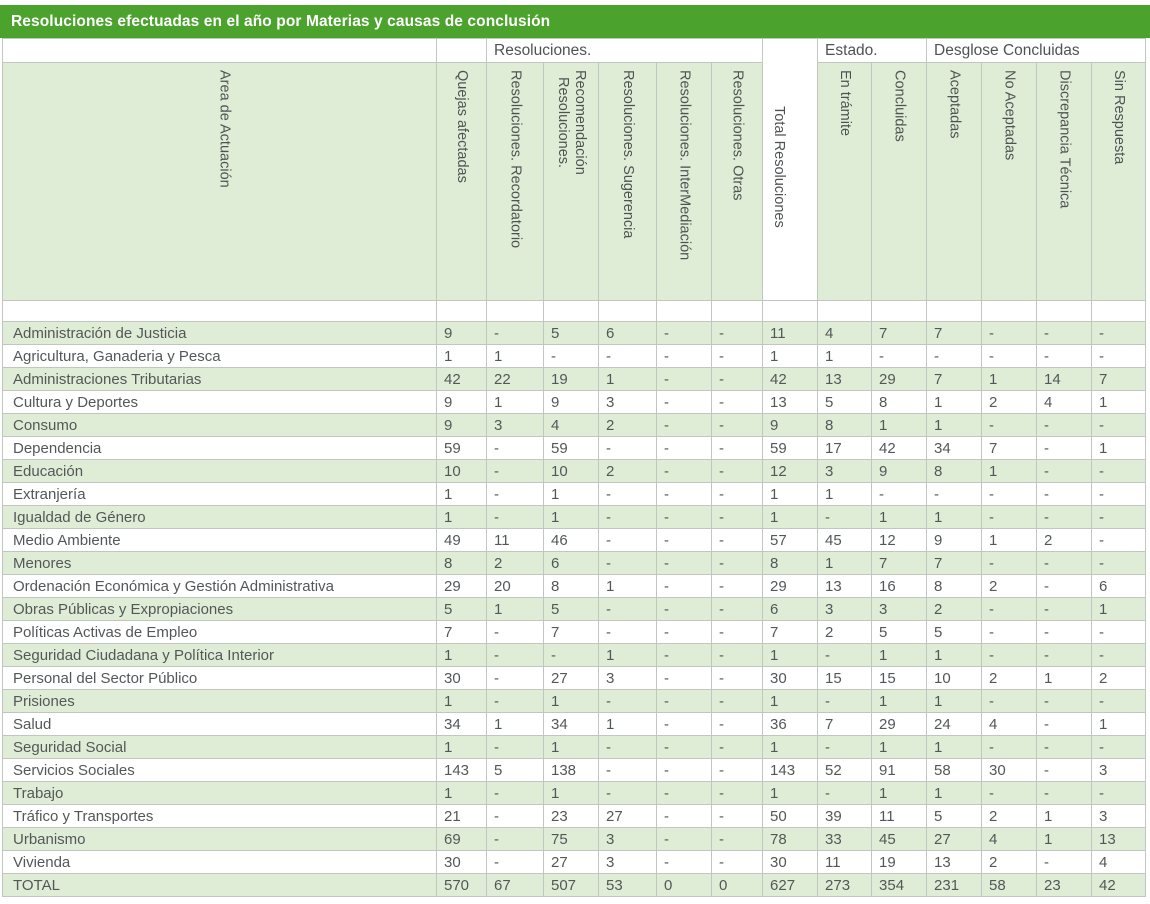 This screenshot has width=1150, height=904. I want to click on table-row: Educación 10-10 2- -12 3 9 8 1- -, so click(574, 471).